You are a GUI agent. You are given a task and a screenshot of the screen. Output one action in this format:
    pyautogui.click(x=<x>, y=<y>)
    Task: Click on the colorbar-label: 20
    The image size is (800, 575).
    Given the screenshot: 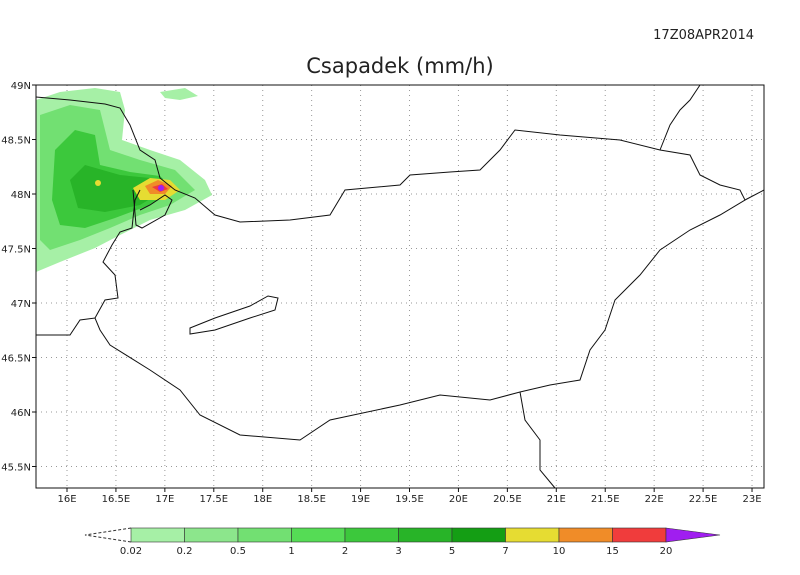 What is the action you would take?
    pyautogui.click(x=666, y=551)
    